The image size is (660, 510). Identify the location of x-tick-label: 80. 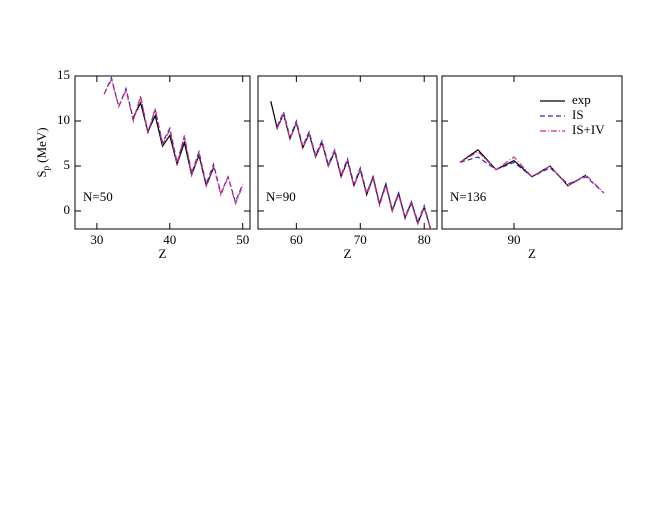
(424, 239).